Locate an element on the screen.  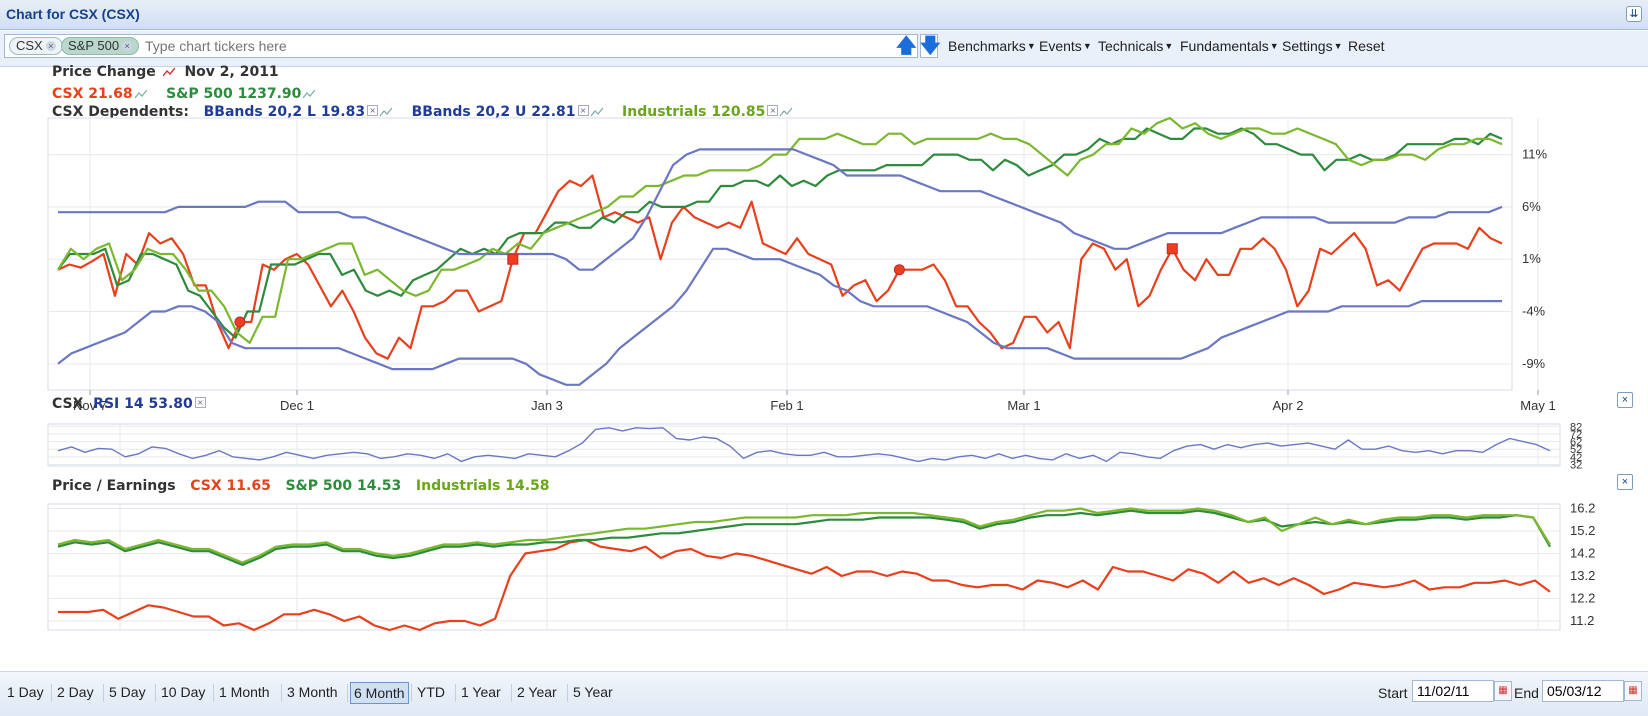
window-title-bar: Chart for CSX (CSX) ⇊ is located at coordinates (824, 15).